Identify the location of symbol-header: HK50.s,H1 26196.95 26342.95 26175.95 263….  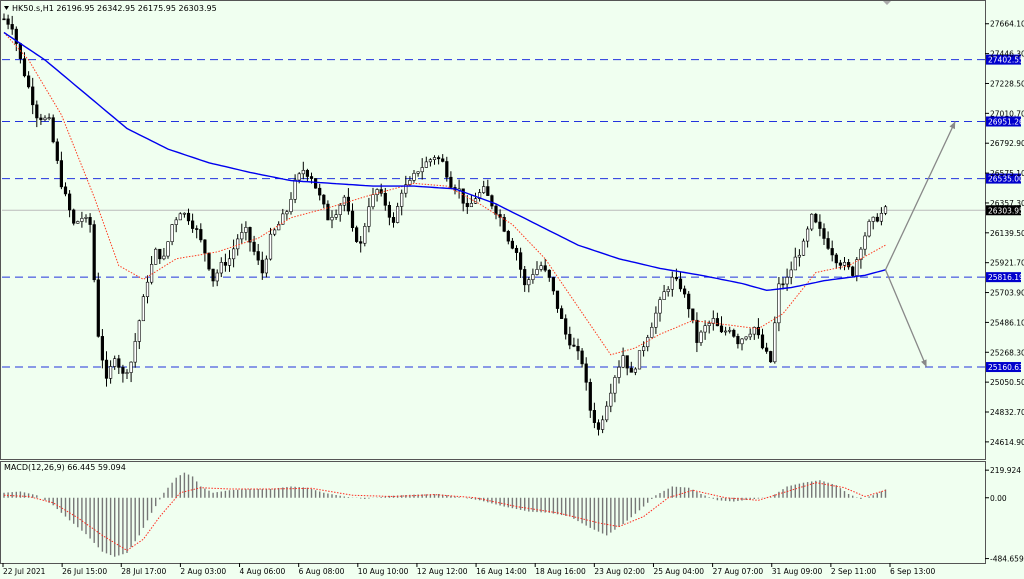
(114, 8).